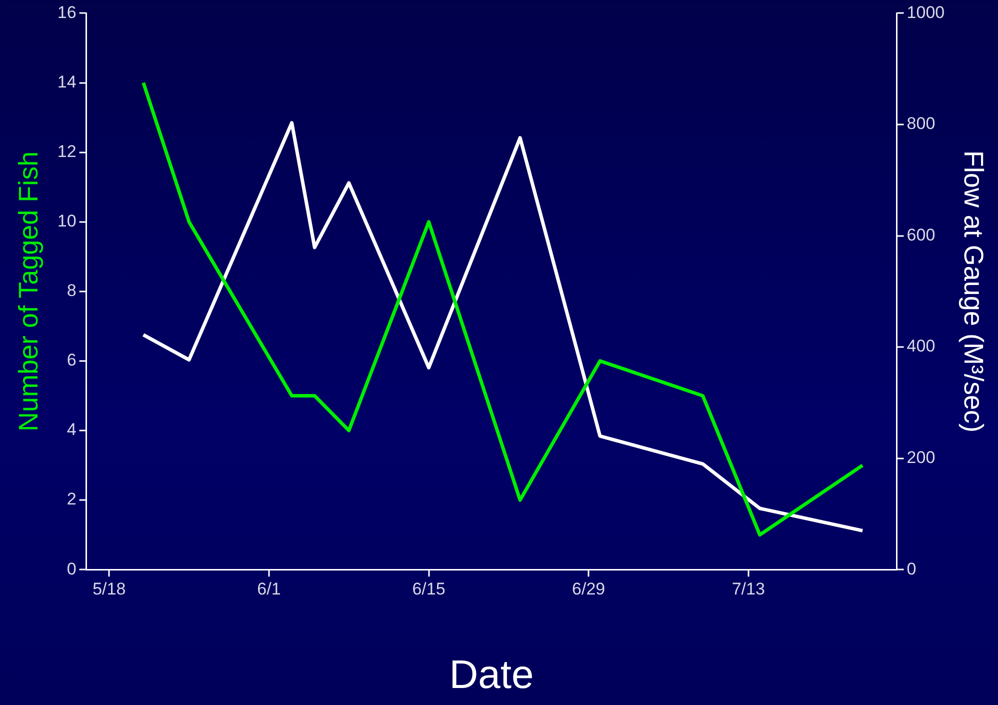  Describe the element at coordinates (925, 12) in the screenshot. I see `y2-tick-label: 1000` at that location.